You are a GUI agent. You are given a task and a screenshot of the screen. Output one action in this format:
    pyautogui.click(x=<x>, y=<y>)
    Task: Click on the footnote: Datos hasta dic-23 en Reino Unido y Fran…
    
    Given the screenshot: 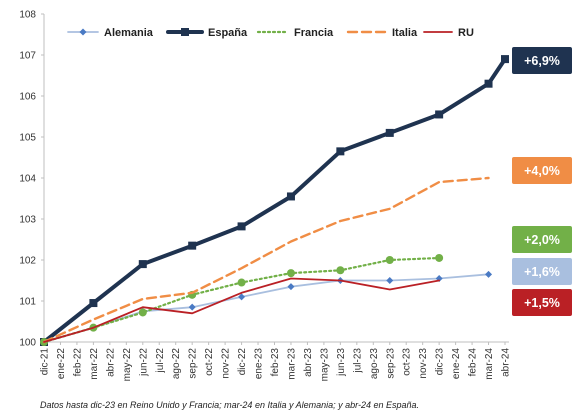 What is the action you would take?
    pyautogui.click(x=230, y=405)
    